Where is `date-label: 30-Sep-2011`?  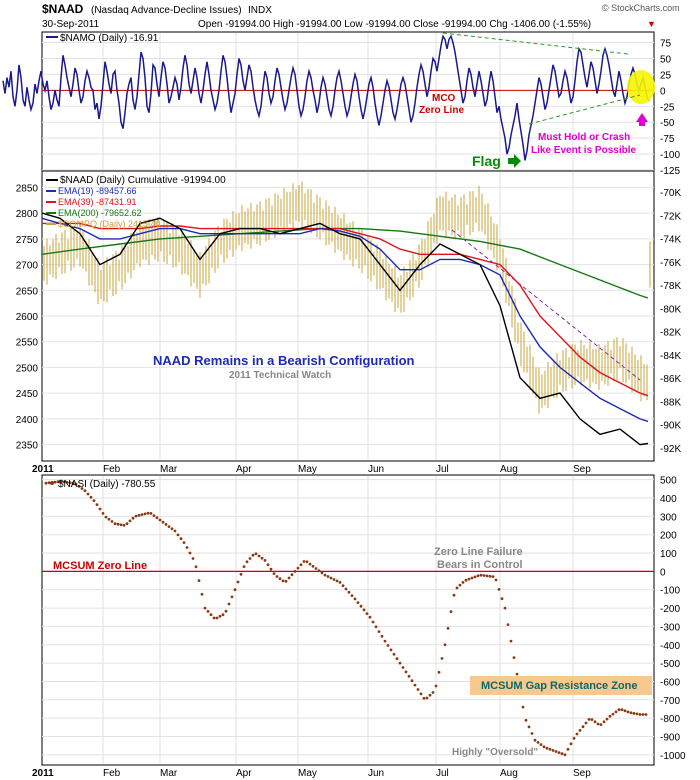
date-label: 30-Sep-2011 is located at coordinates (71, 24).